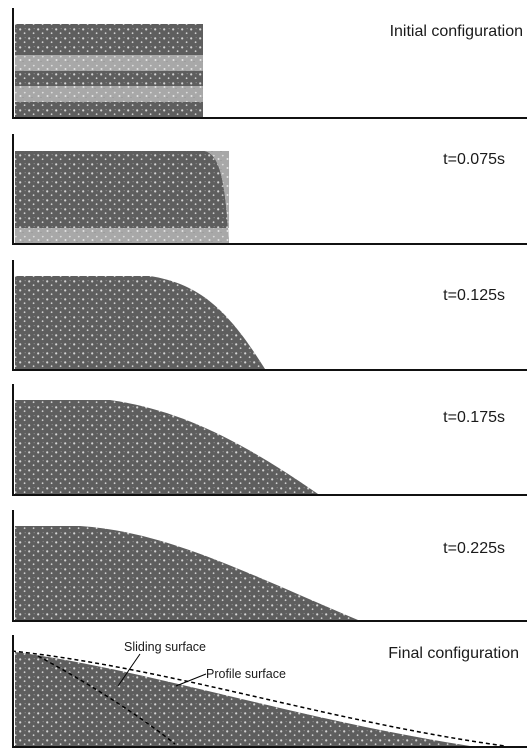 The width and height of the screenshot is (527, 748). Describe the element at coordinates (106, 700) in the screenshot. I see `sliding-surface-curve` at that location.